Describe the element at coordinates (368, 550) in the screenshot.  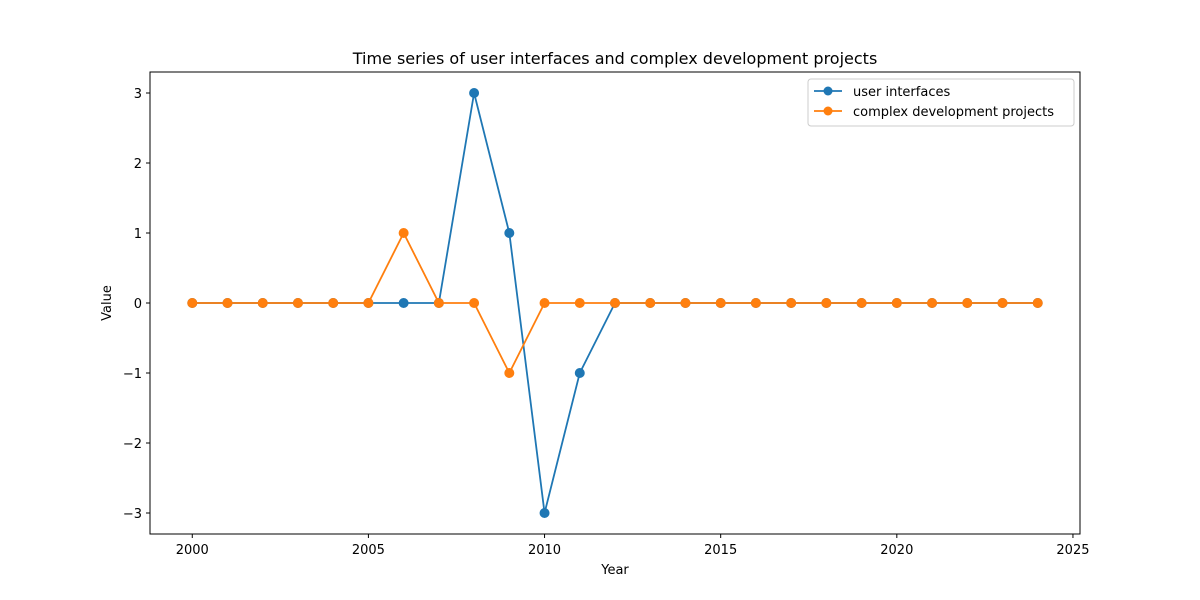
I see `x-tick-label: 2005` at that location.